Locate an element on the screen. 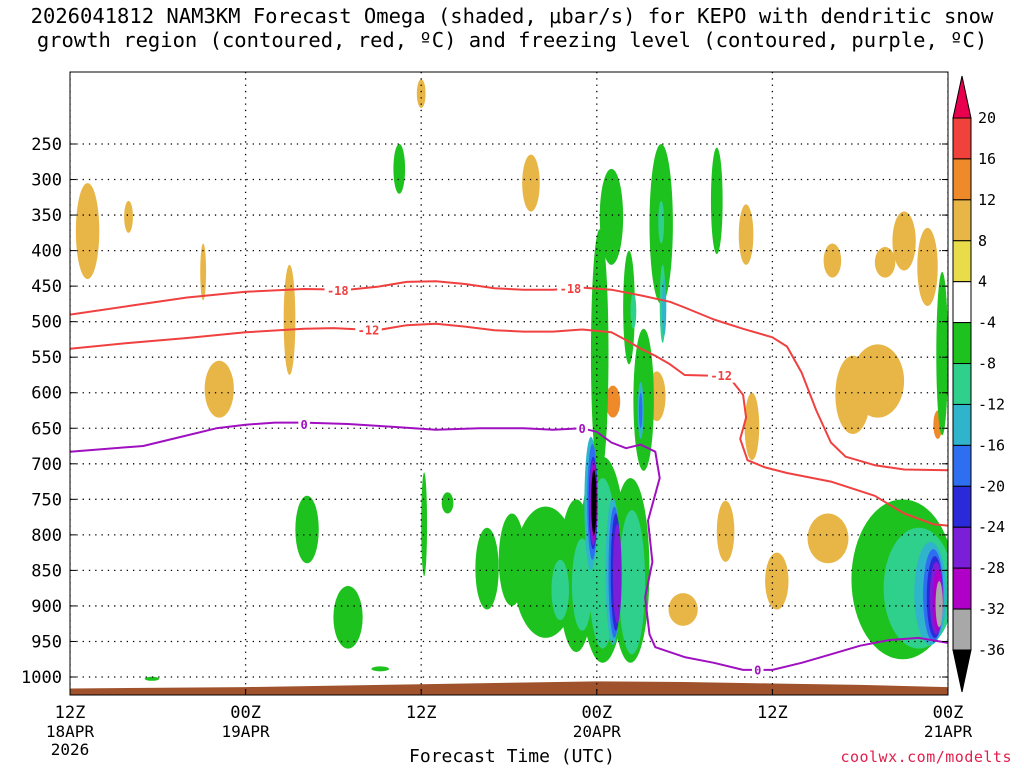 The image size is (1024, 768). x-year-label-0: 2026 is located at coordinates (70, 749).